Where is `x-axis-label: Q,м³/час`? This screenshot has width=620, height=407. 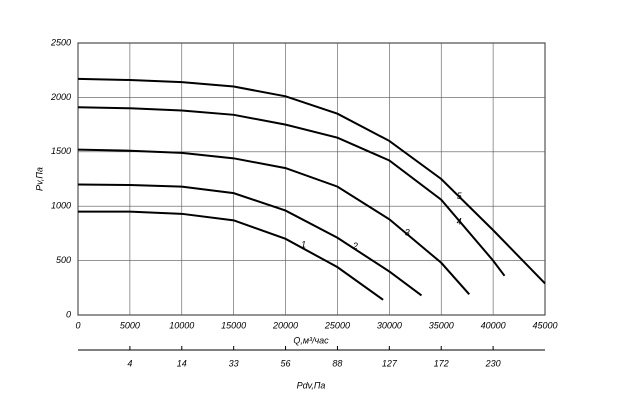
x-axis-label: Q,м³/час is located at coordinates (311, 340).